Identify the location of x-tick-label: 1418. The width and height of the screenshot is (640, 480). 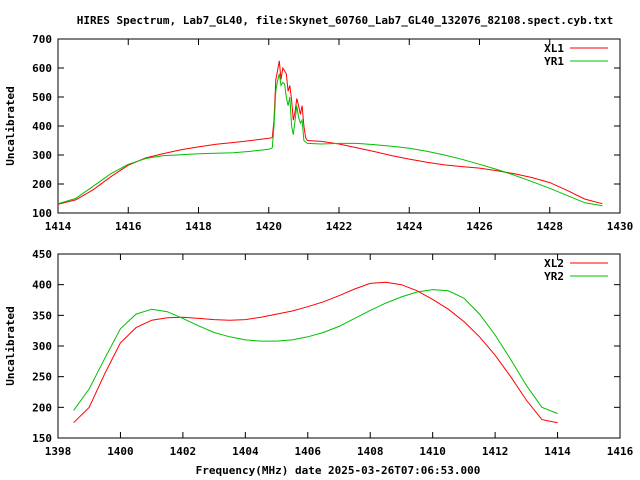
(198, 226).